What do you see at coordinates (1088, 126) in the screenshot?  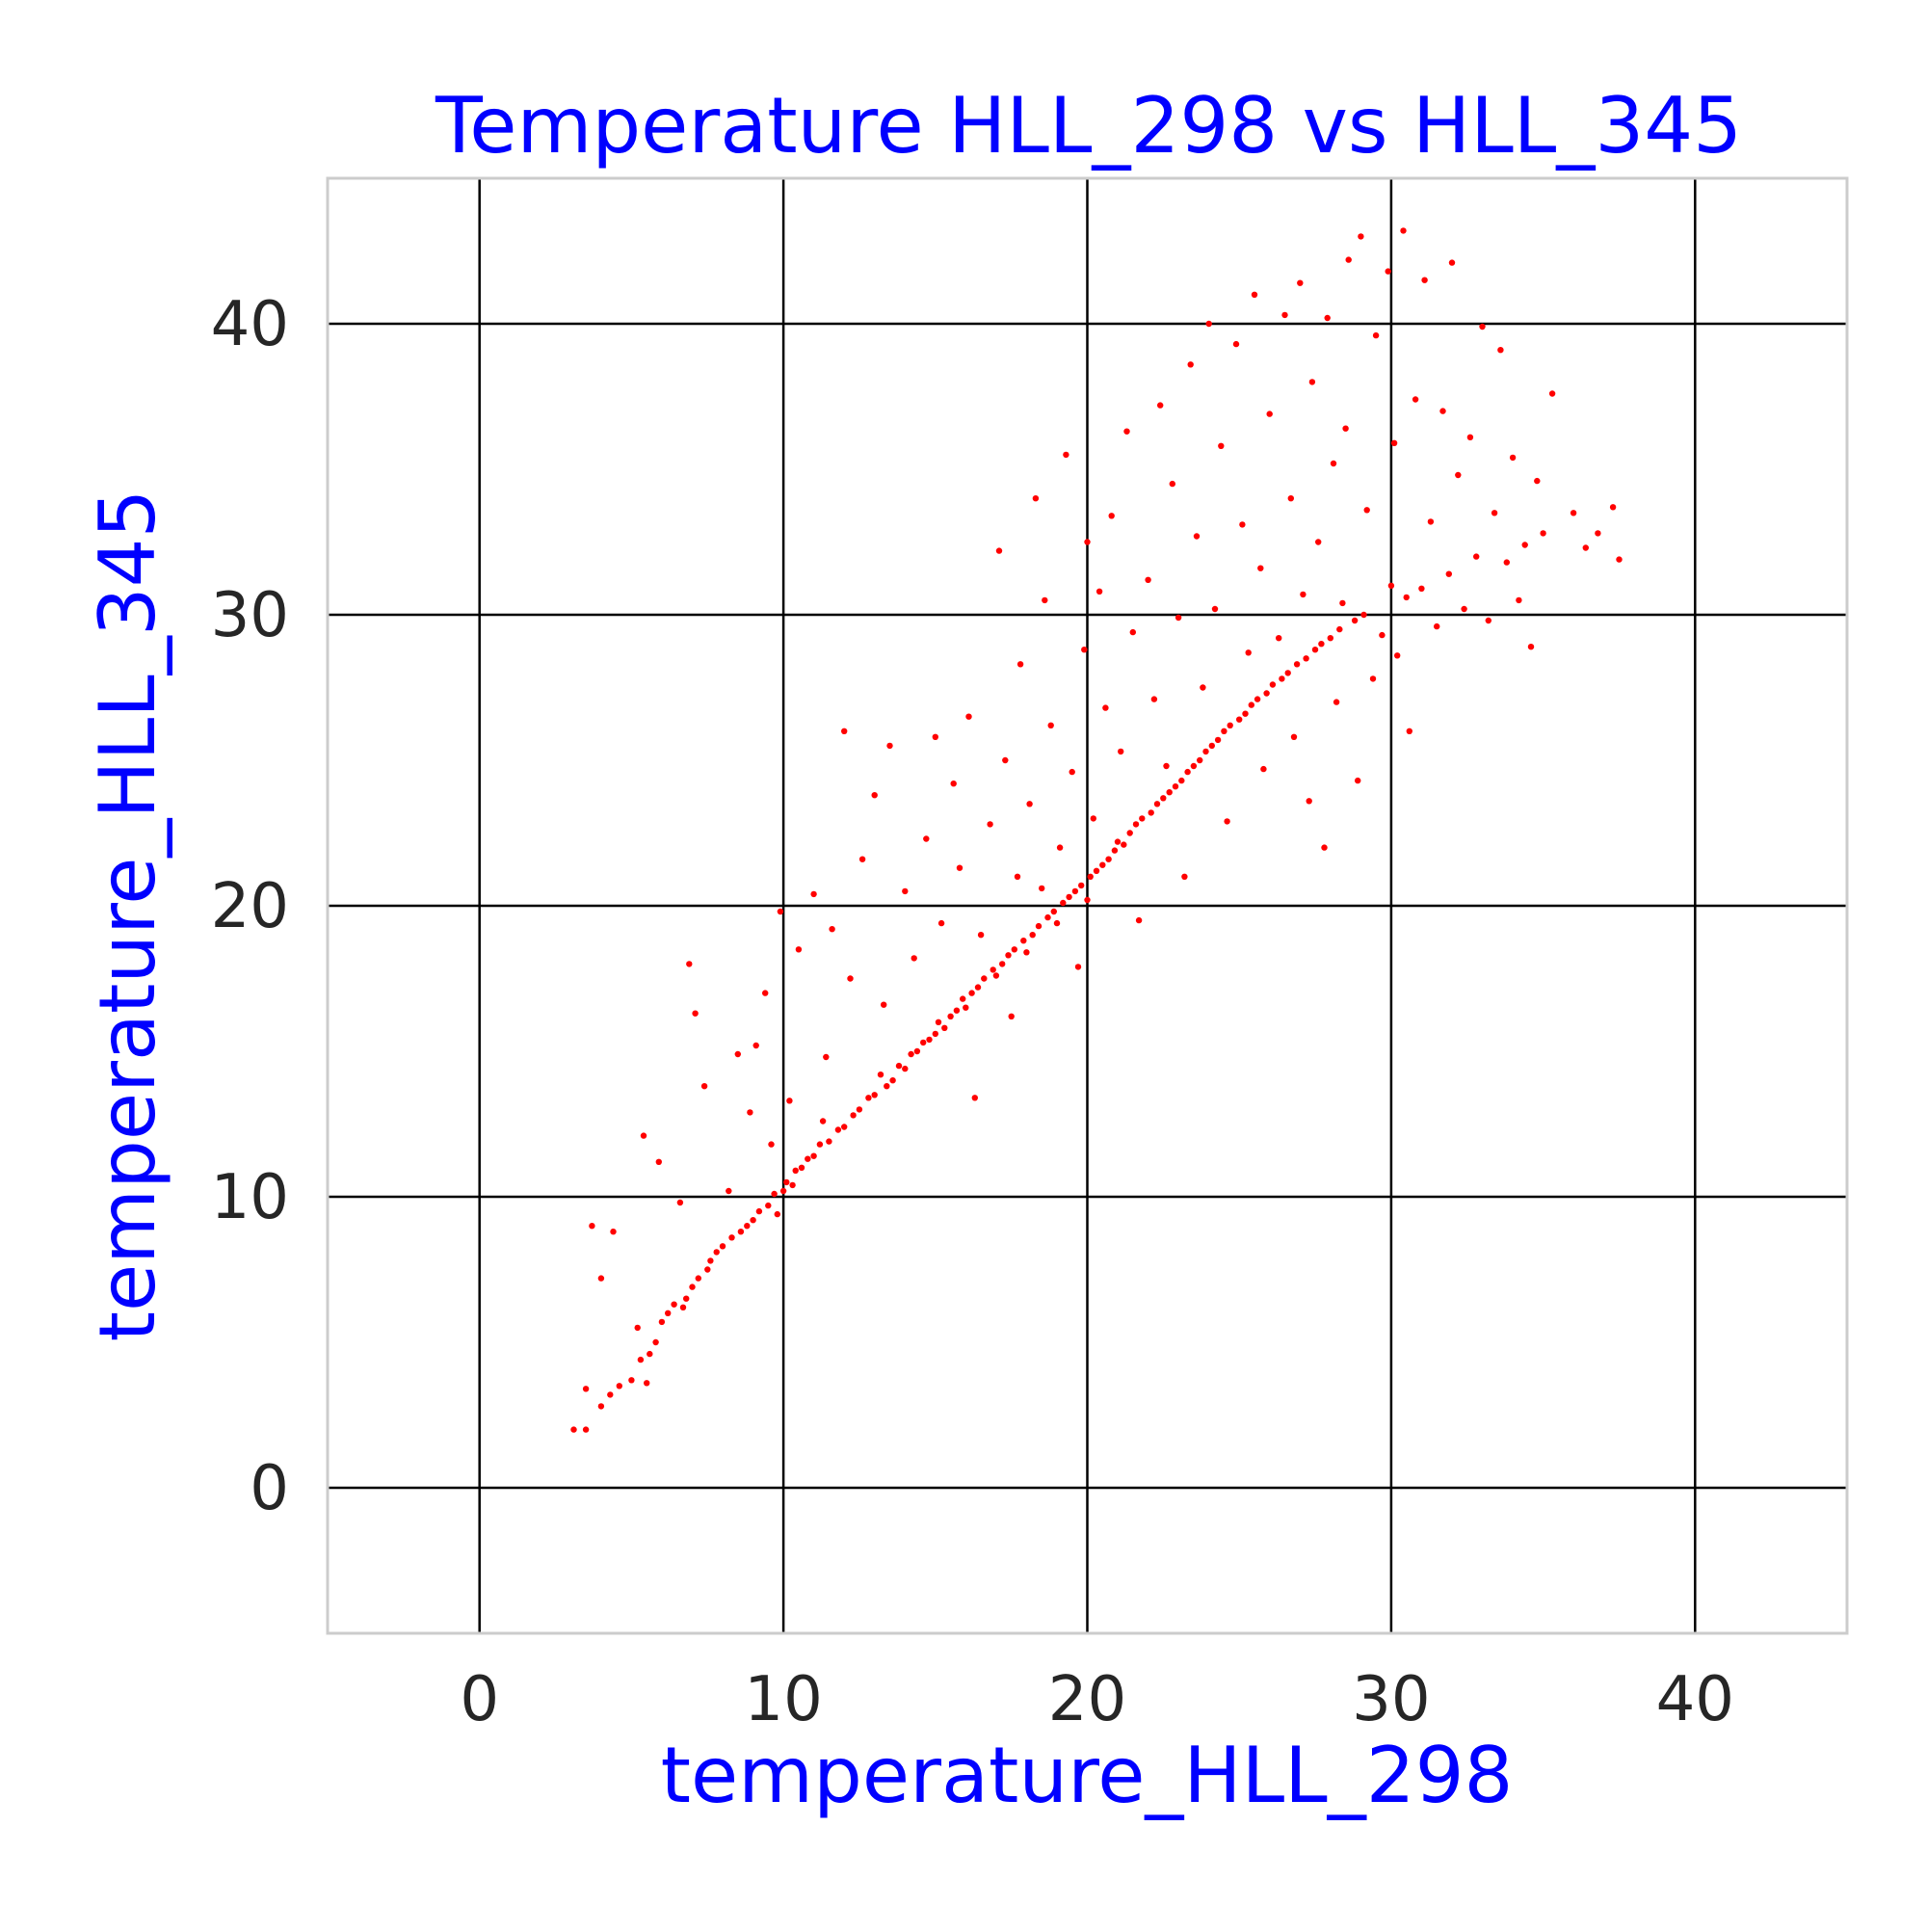 I see `chart-title: Temperature HLL_298 vs HLL_345` at bounding box center [1088, 126].